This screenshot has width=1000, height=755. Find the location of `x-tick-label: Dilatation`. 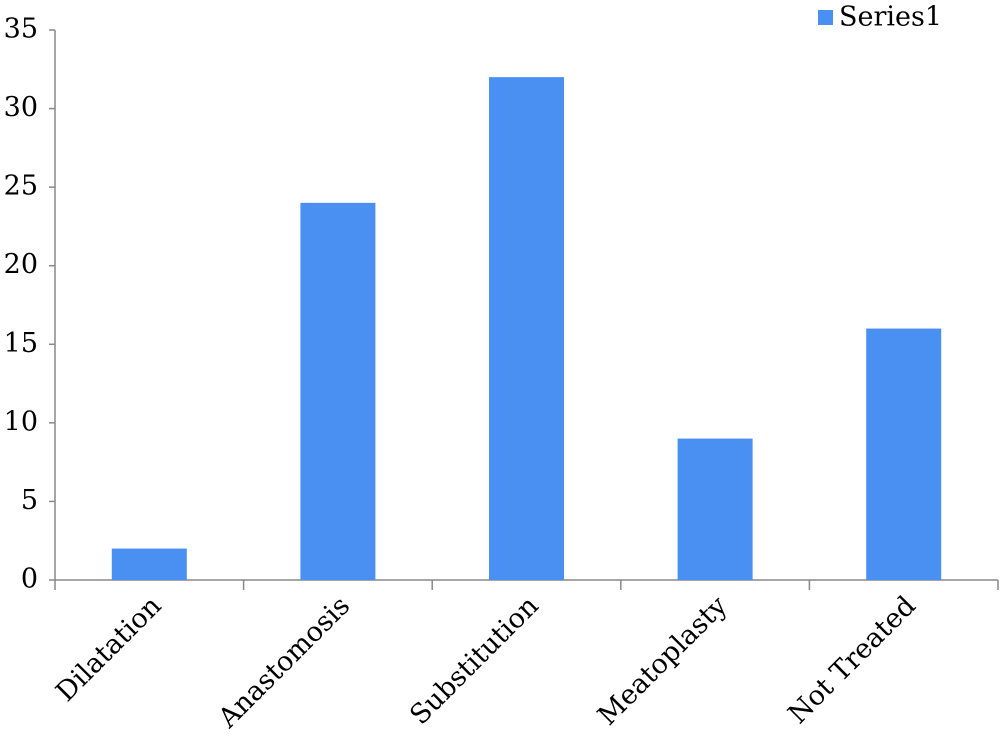

x-tick-label: Dilatation is located at coordinates (108, 648).